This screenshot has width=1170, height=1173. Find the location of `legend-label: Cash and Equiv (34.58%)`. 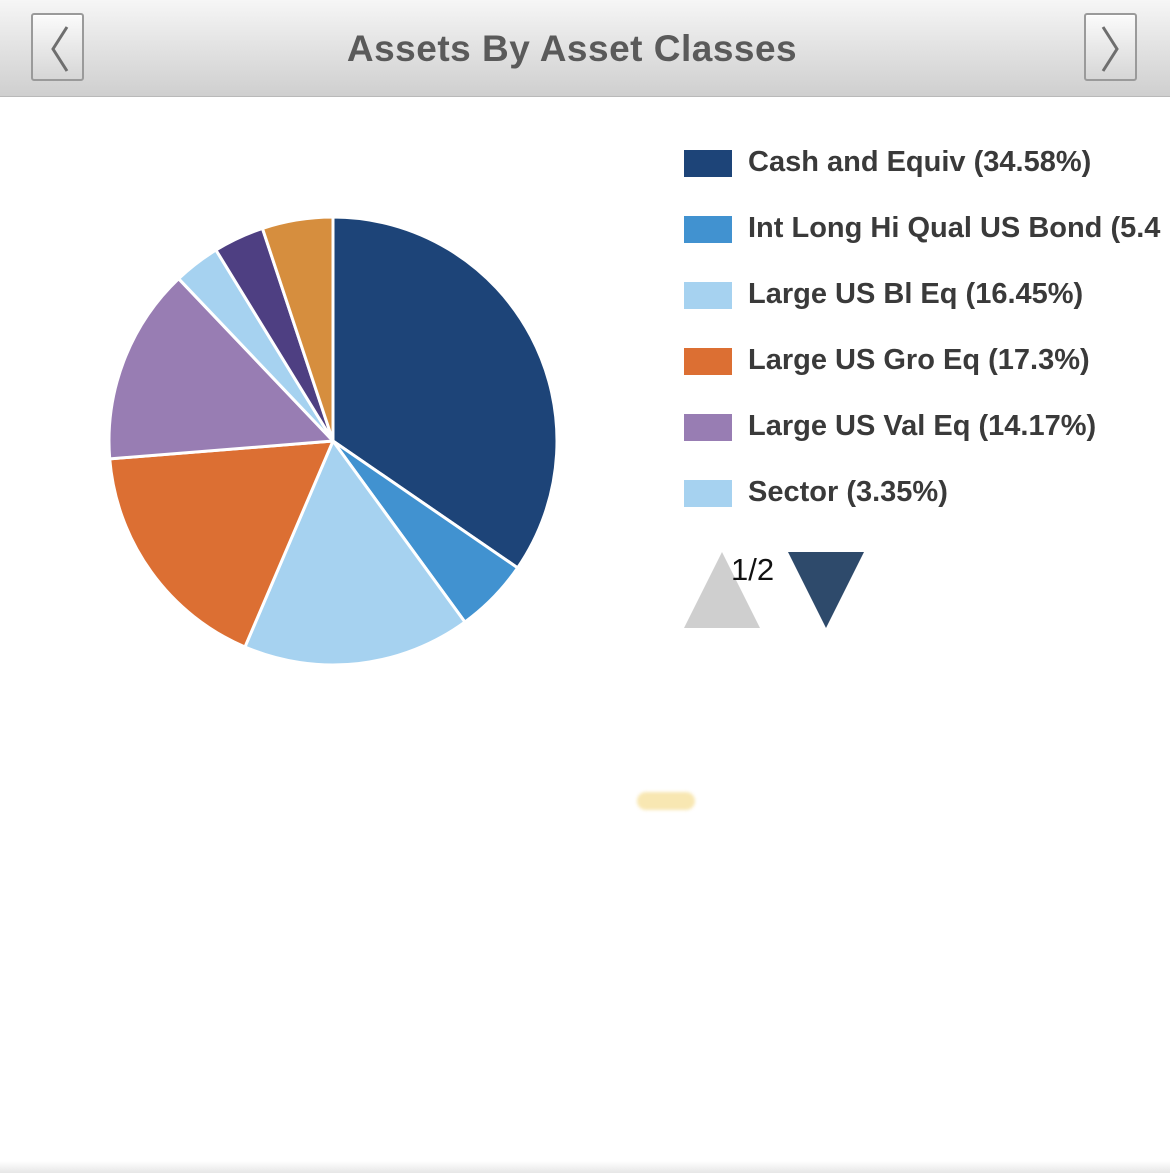

legend-label: Cash and Equiv (34.58%) is located at coordinates (920, 162).